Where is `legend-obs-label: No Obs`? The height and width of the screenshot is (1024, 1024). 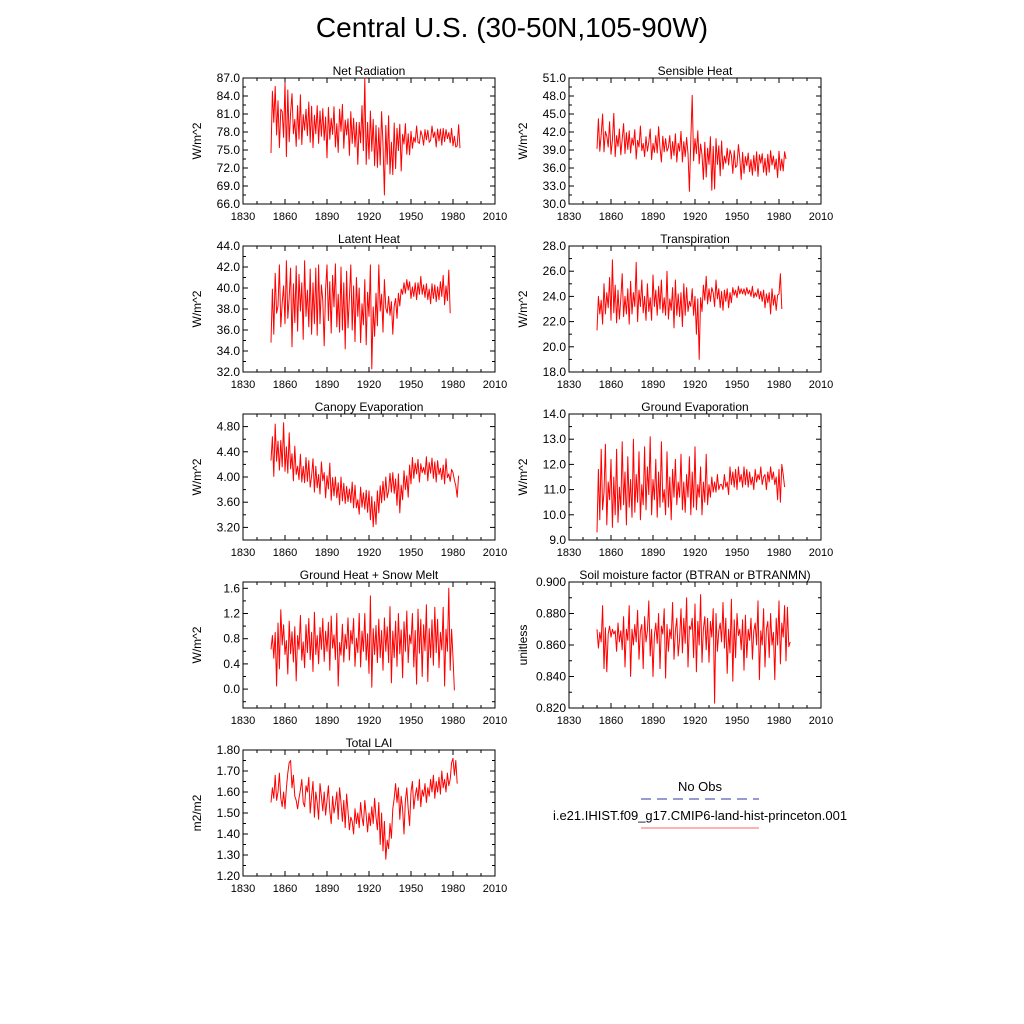
legend-obs-label: No Obs is located at coordinates (700, 786).